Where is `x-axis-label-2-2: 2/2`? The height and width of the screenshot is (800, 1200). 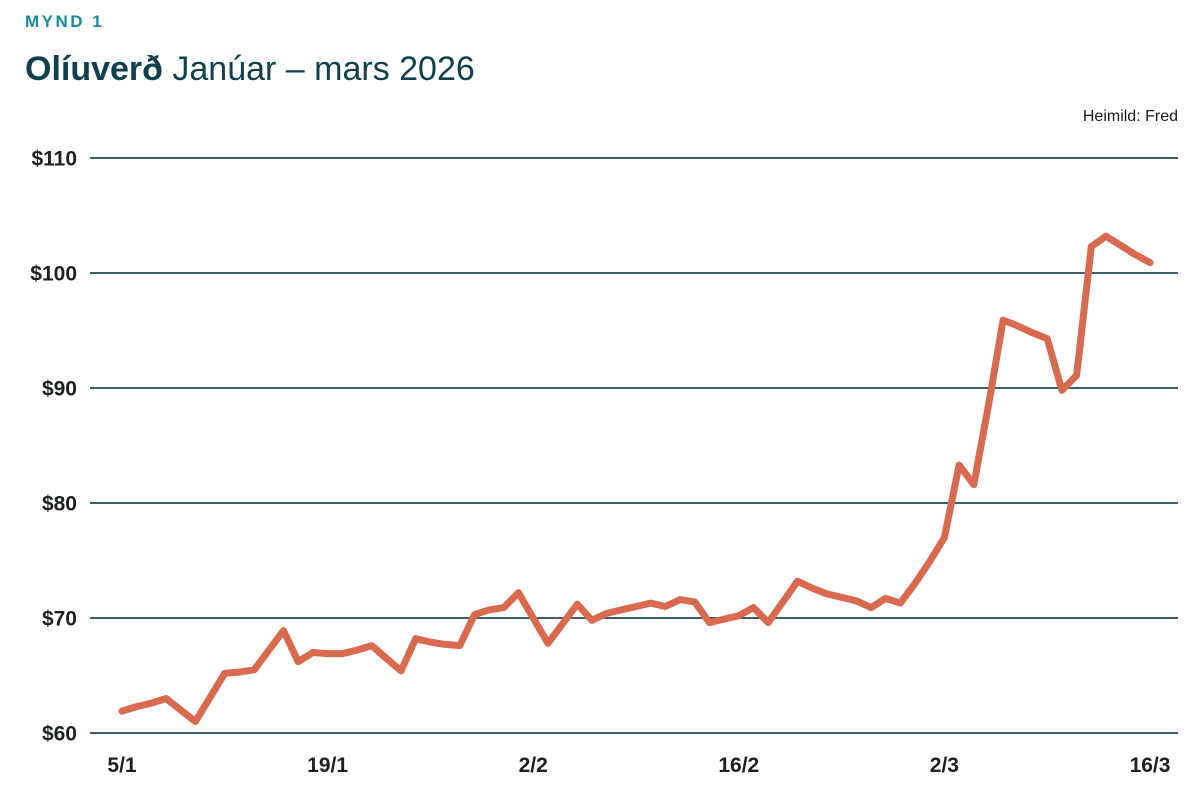 x-axis-label-2-2: 2/2 is located at coordinates (533, 765).